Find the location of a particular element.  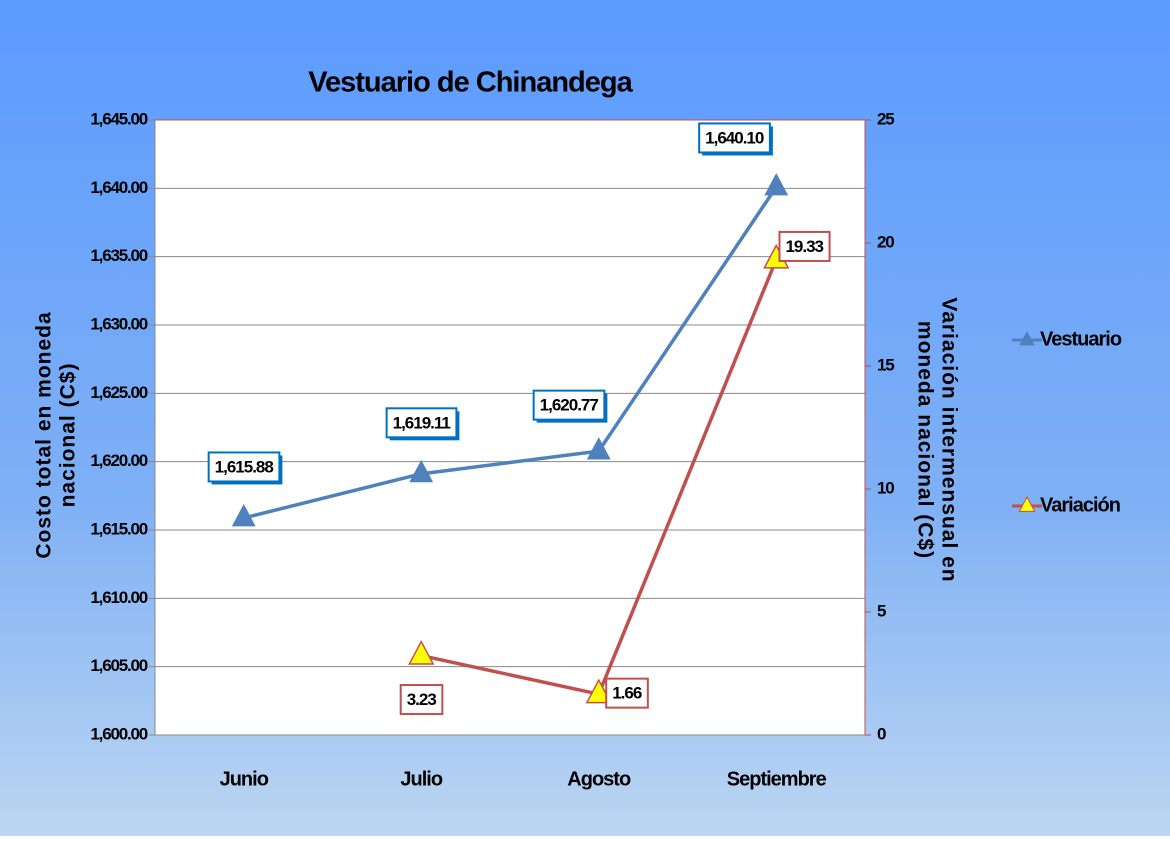

y2-tick-label: 5 is located at coordinates (881, 610).